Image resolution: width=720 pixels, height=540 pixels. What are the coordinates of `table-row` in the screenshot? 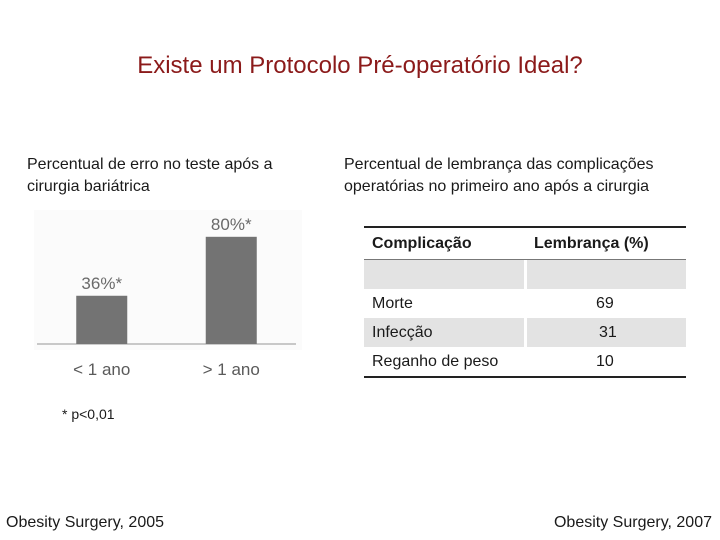 It's located at (525, 274).